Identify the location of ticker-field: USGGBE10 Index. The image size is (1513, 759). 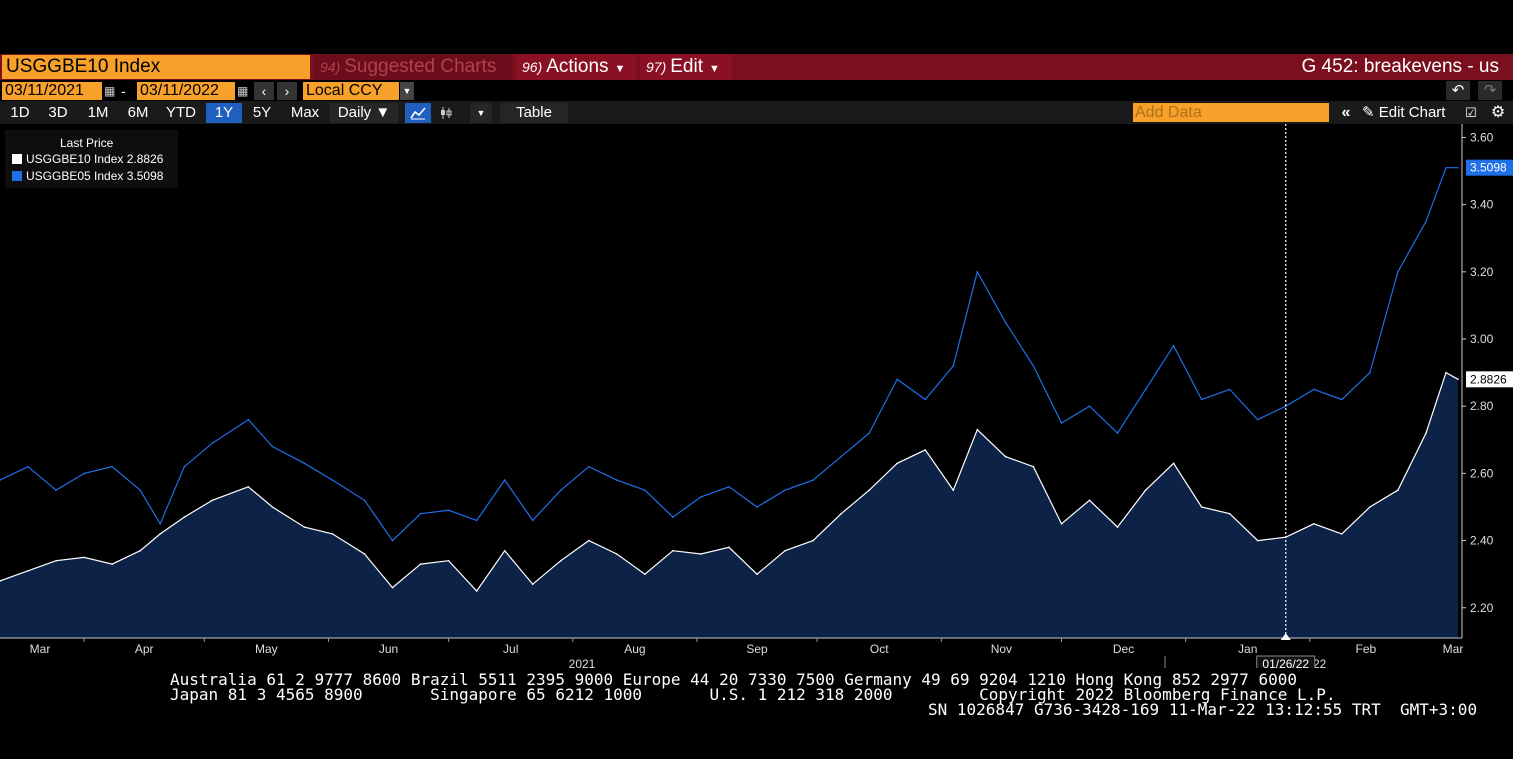
(156, 67).